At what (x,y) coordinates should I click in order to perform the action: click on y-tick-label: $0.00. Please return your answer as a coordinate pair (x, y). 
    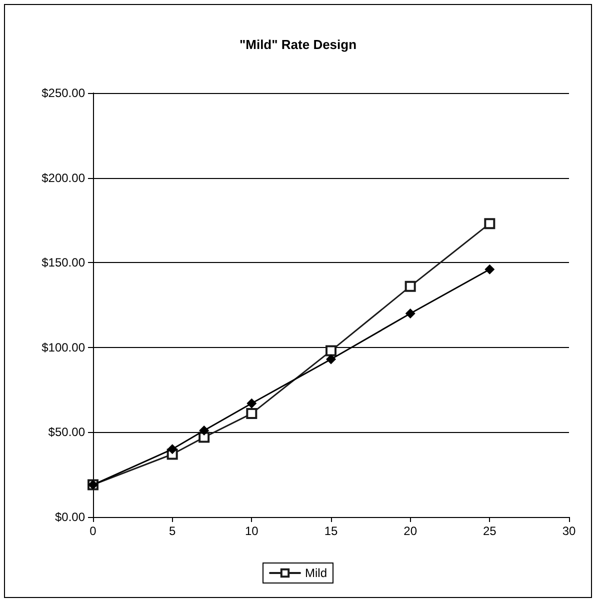
    Looking at the image, I should click on (70, 517).